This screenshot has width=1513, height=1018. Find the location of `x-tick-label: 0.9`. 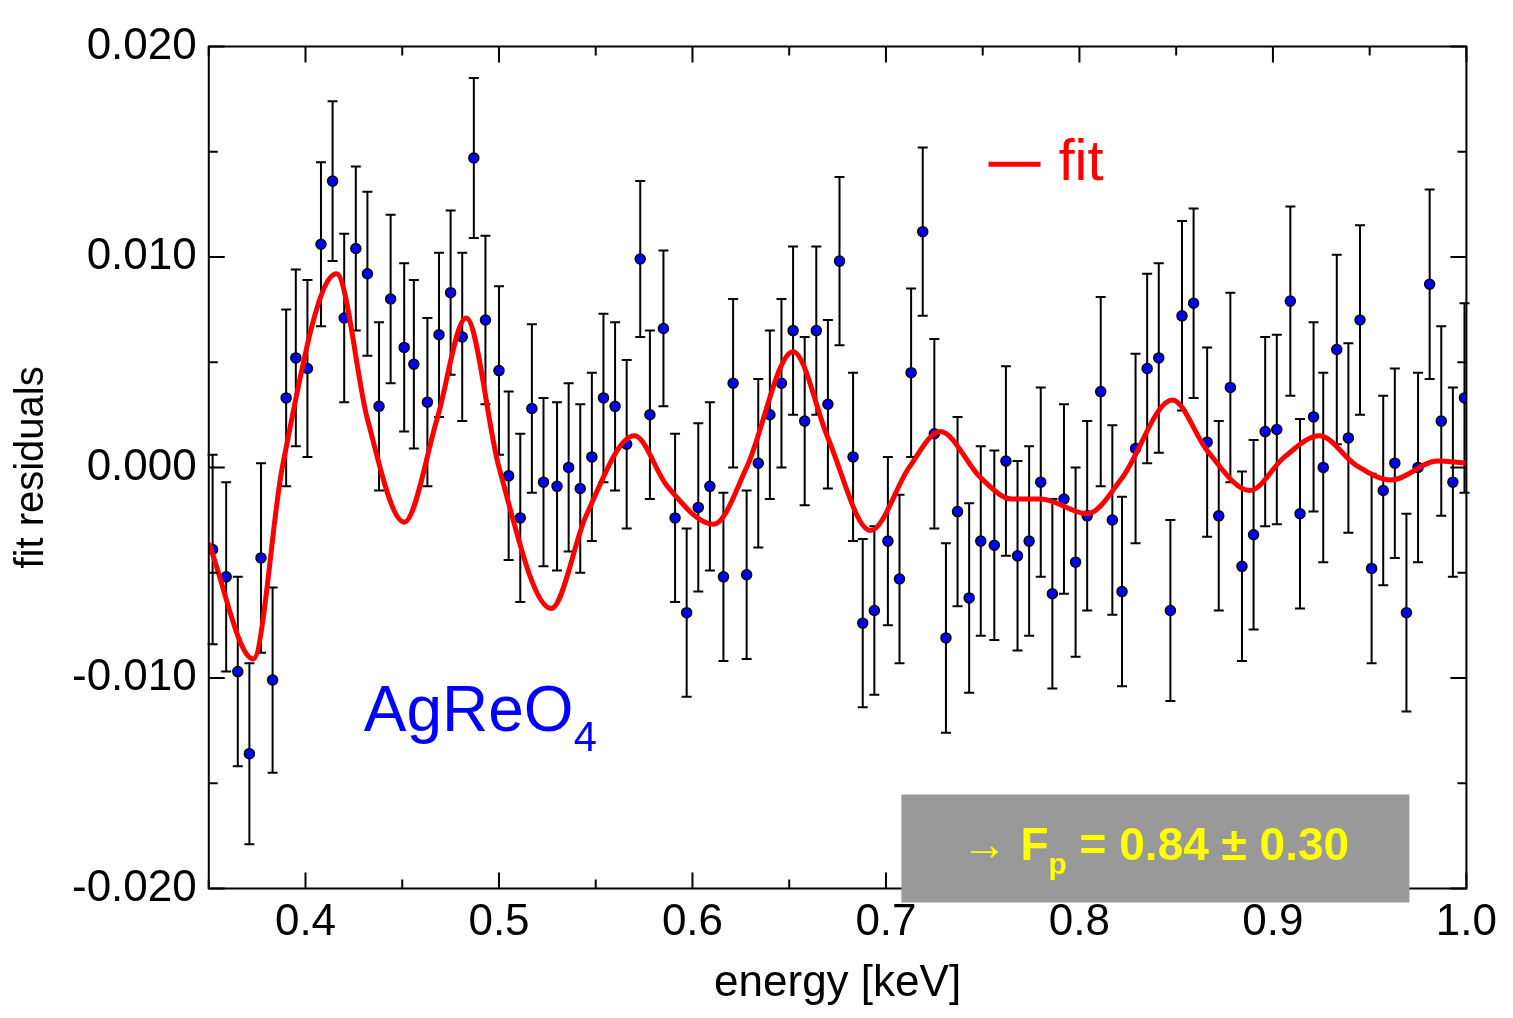

x-tick-label: 0.9 is located at coordinates (1273, 919).